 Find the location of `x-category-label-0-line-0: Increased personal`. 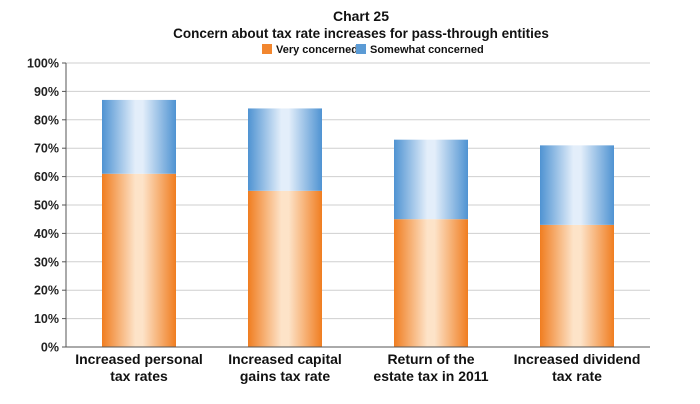

x-category-label-0-line-0: Increased personal is located at coordinates (139, 359).